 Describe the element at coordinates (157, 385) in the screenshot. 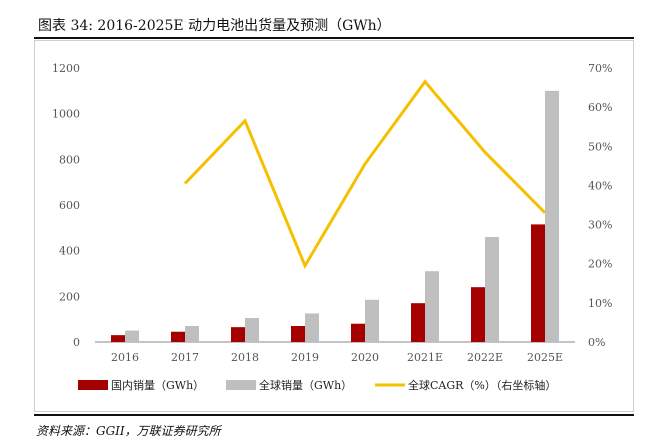

I see `legend-label-domestic: 国内销量（GWh）` at that location.